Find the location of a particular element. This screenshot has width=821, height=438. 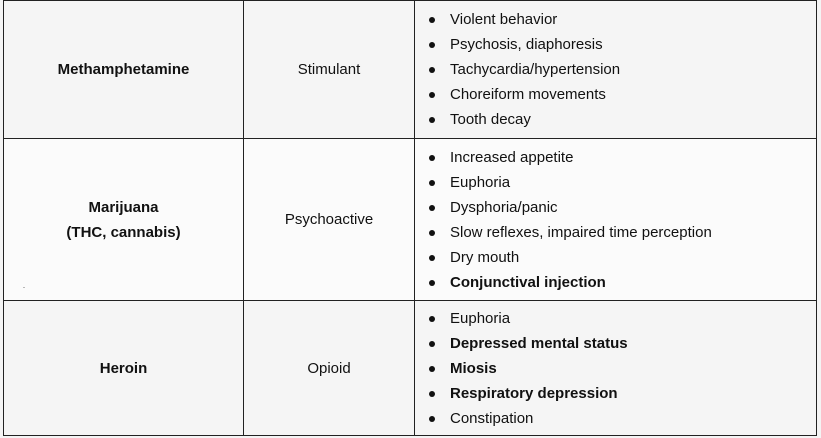

drug-class: Opioid is located at coordinates (329, 368).